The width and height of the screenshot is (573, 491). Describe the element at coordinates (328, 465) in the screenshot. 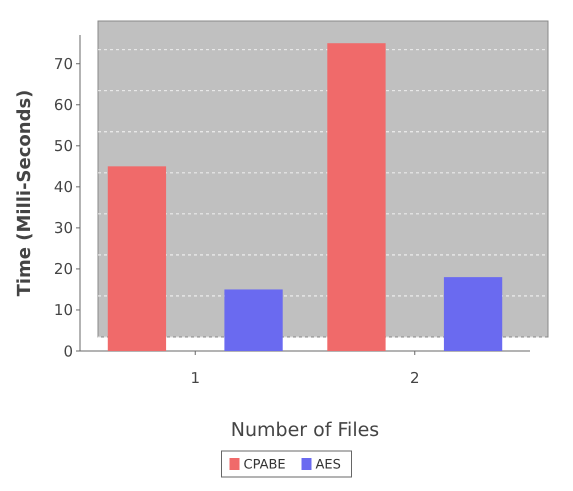

I see `legend-label: AES` at that location.